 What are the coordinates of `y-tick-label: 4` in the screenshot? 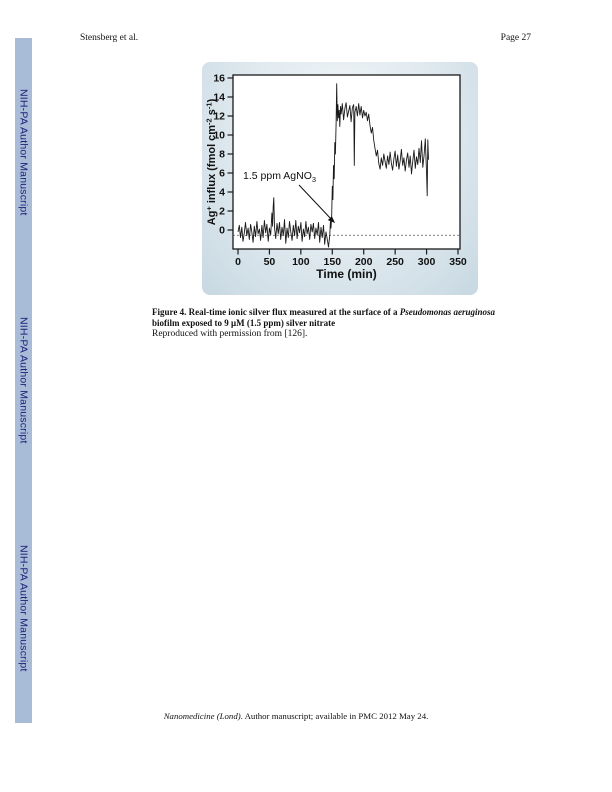 It's located at (222, 193).